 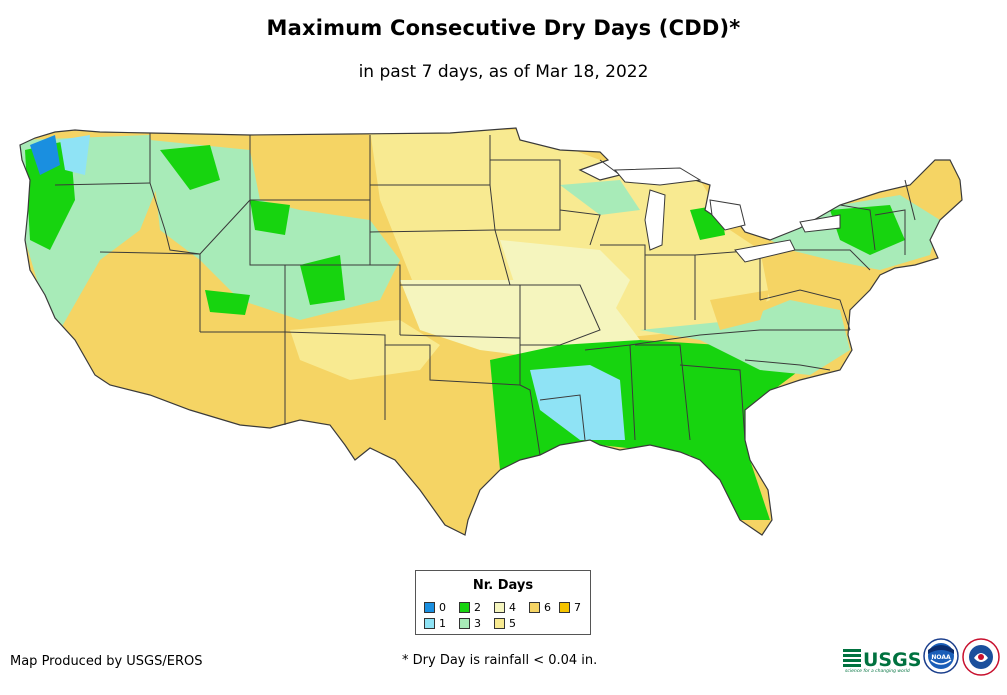 I want to click on legend-label-4: 4, so click(x=512, y=607).